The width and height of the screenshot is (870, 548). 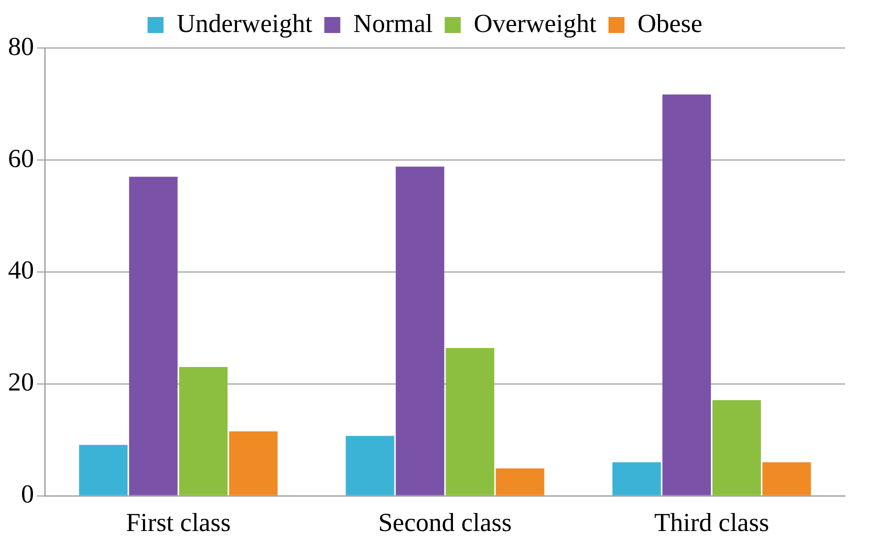 I want to click on y-tick-label: 80, so click(x=21, y=46).